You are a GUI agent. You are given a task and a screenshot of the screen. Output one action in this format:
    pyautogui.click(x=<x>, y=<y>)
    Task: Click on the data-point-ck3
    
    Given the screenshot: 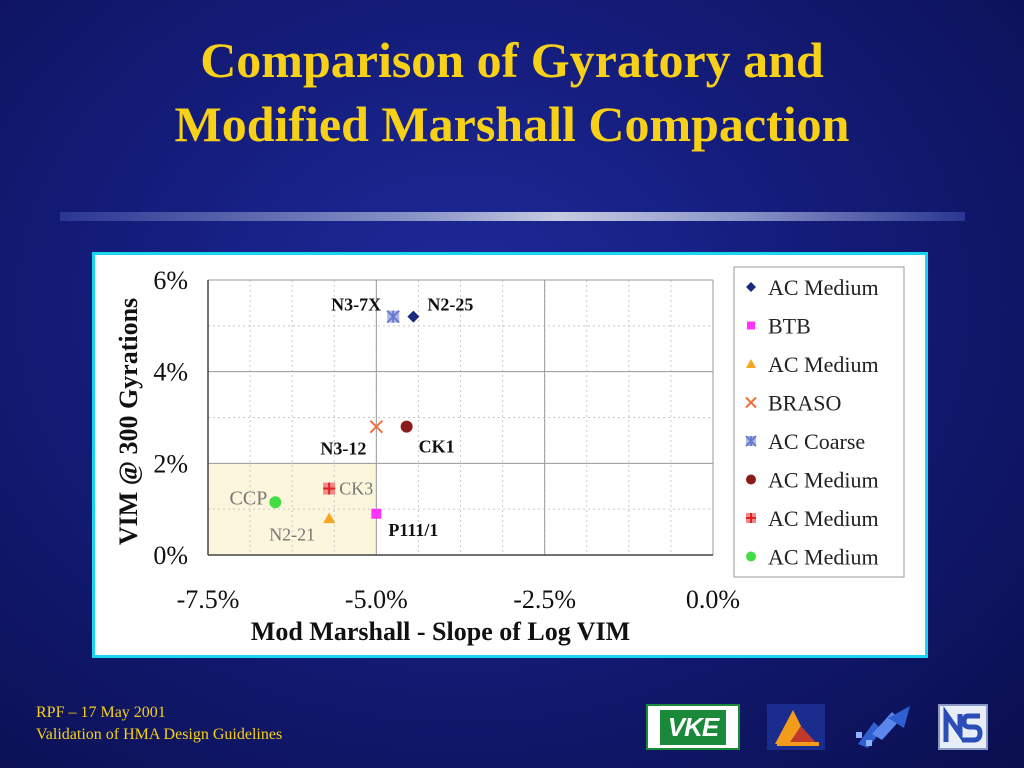 What is the action you would take?
    pyautogui.click(x=329, y=488)
    